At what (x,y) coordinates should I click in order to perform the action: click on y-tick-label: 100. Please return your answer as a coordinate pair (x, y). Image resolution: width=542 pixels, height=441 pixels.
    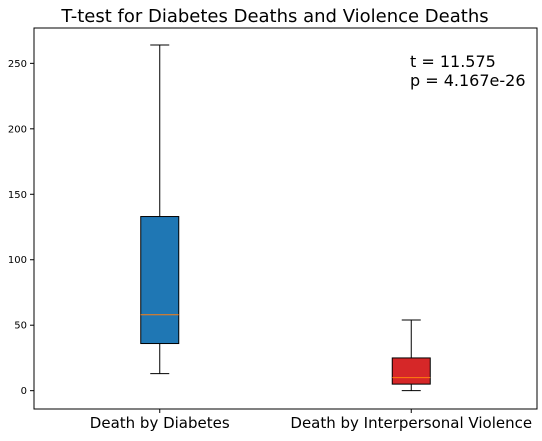
    Looking at the image, I should click on (17, 260).